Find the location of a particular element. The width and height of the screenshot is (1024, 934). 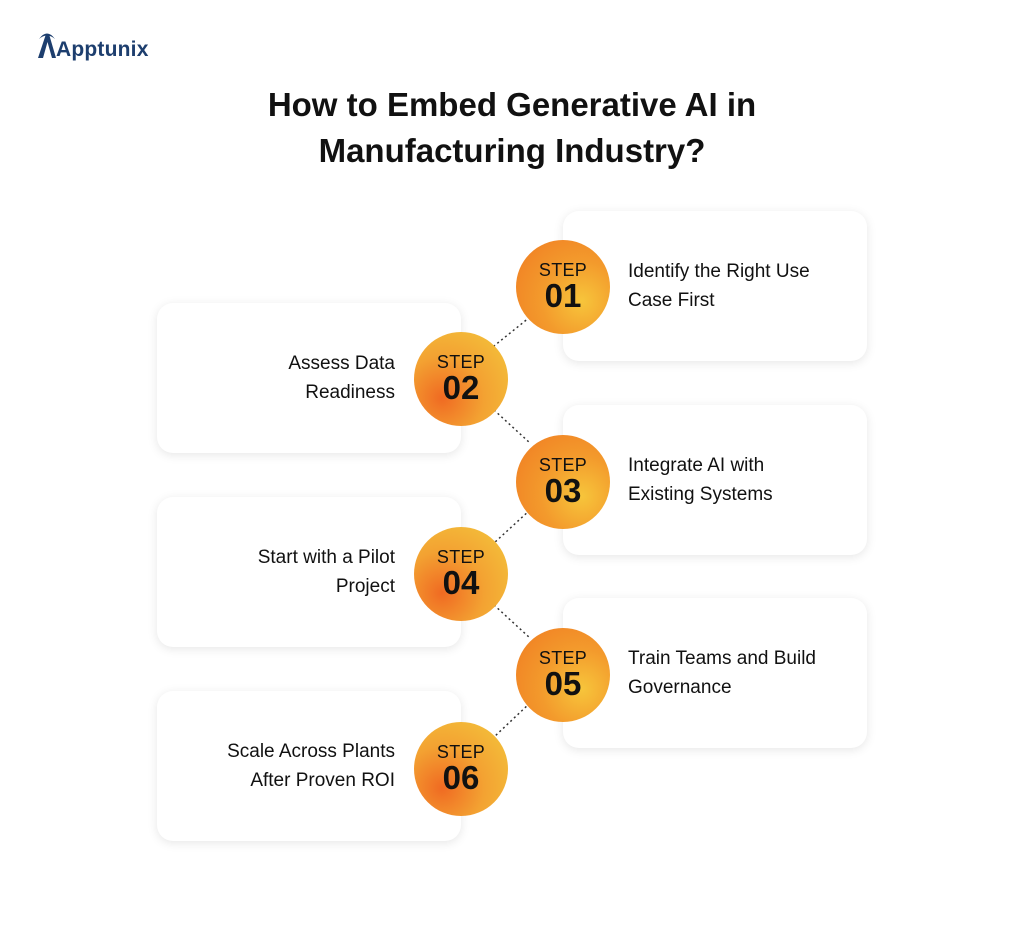

step-badge-04: STEP 04 is located at coordinates (461, 574).